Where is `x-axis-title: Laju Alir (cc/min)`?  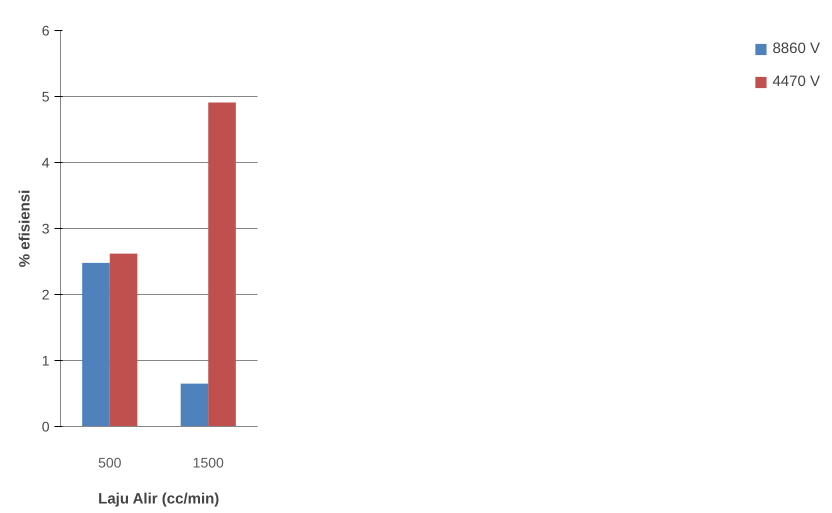 x-axis-title: Laju Alir (cc/min) is located at coordinates (159, 499).